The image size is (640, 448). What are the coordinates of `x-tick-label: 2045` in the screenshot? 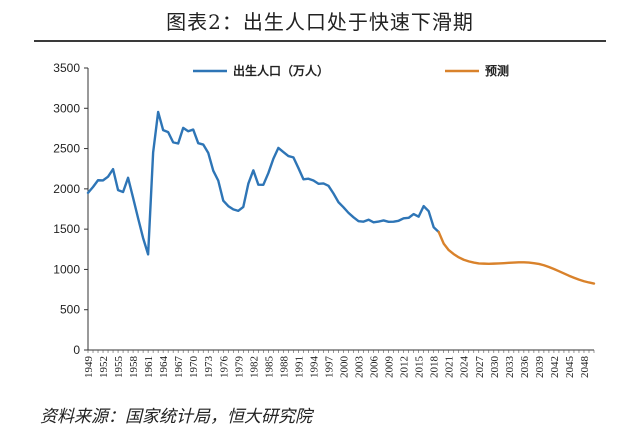 It's located at (570, 367).